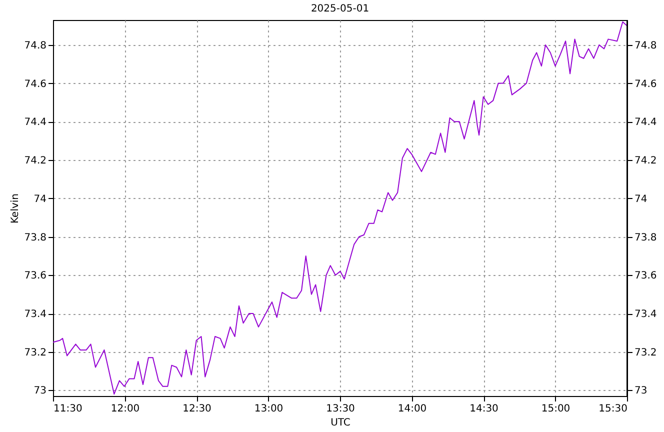  What do you see at coordinates (340, 423) in the screenshot?
I see `x-axis-title: UTC` at bounding box center [340, 423].